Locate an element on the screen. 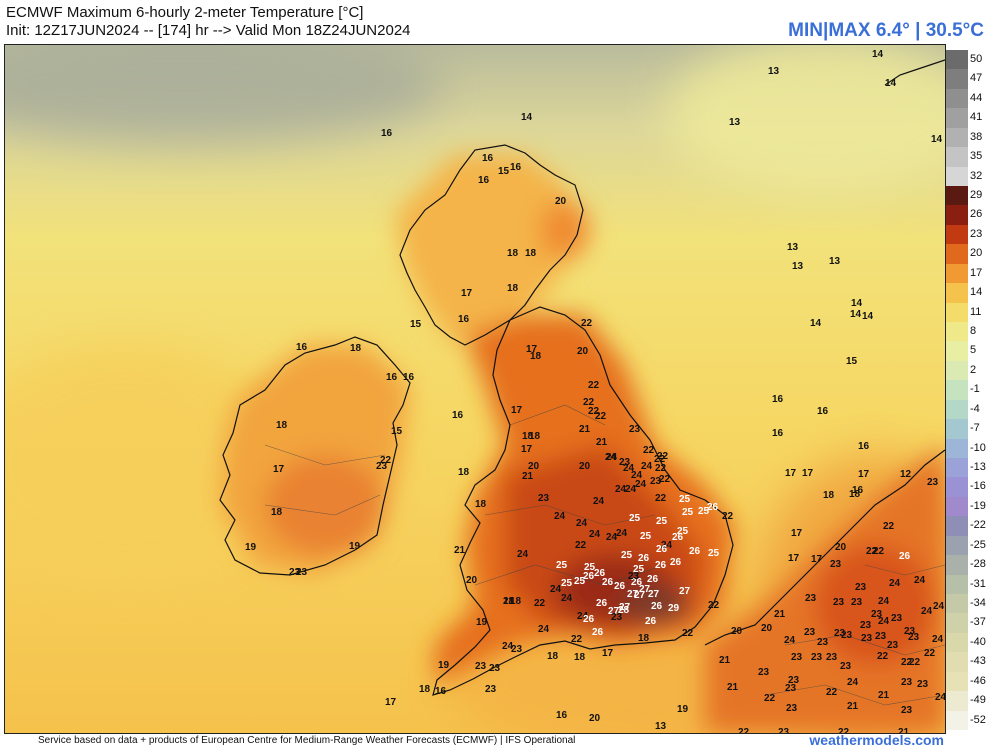  colorbar-tick-label: 5 is located at coordinates (973, 350).